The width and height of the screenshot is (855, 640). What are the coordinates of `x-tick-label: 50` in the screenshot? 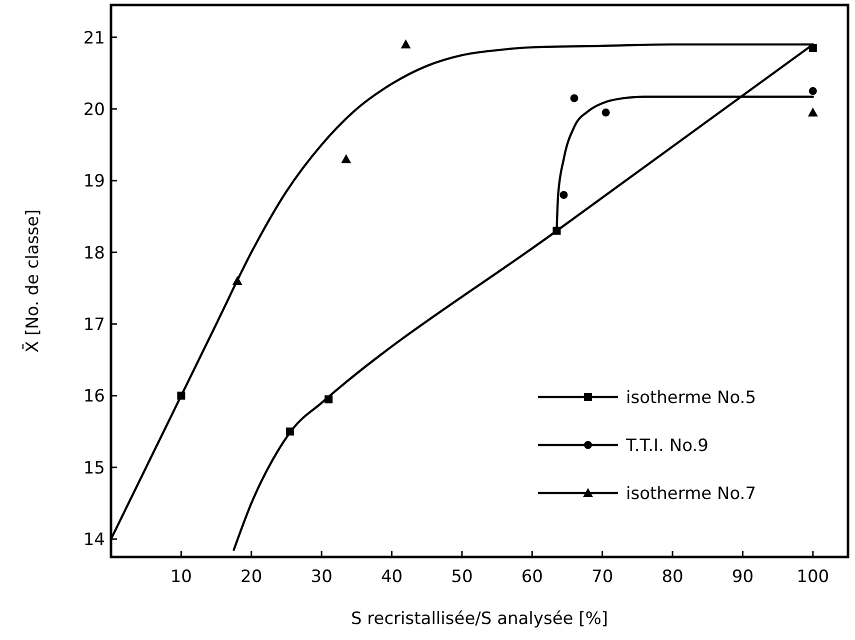 It's located at (462, 577).